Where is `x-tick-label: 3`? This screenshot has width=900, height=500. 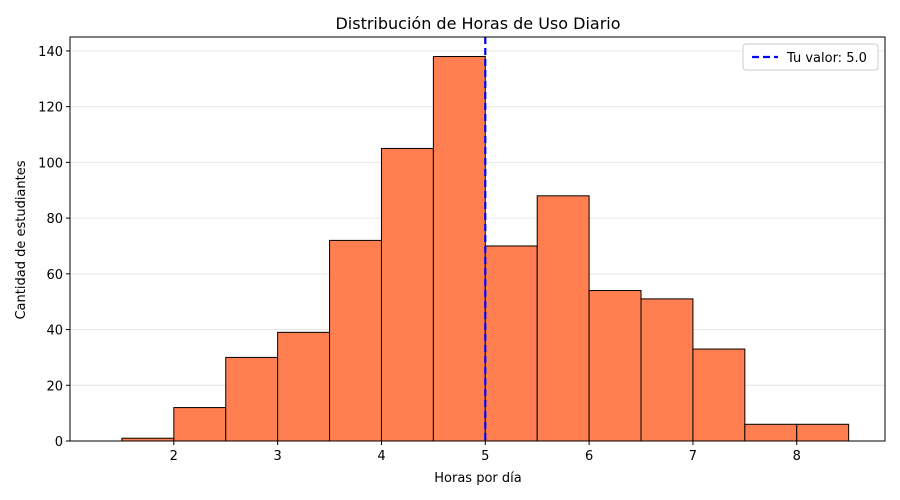 x-tick-label: 3 is located at coordinates (278, 456).